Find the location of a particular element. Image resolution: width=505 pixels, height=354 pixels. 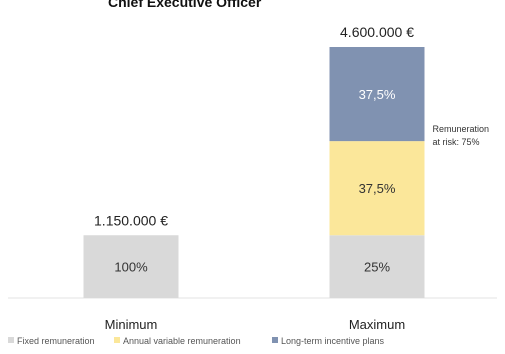

legend-swatch-long-term-incentive-plans is located at coordinates (275, 340).